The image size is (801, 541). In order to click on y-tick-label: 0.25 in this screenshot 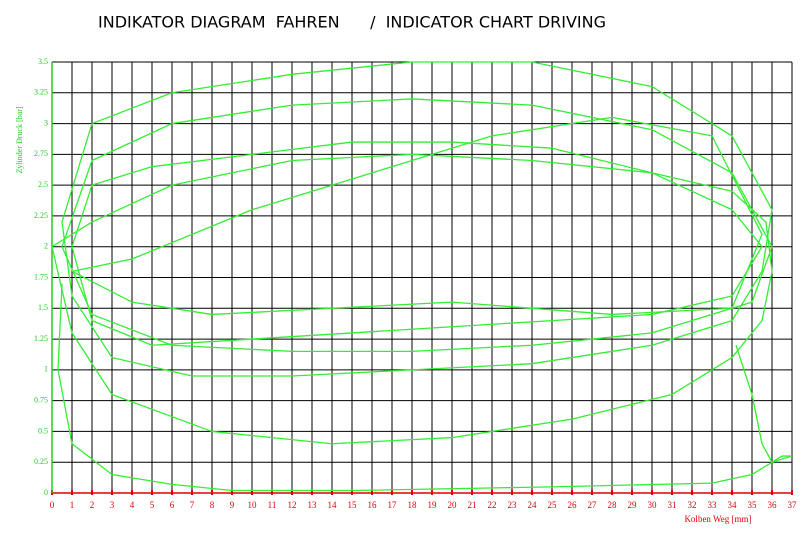, I will do `click(41, 461)`.